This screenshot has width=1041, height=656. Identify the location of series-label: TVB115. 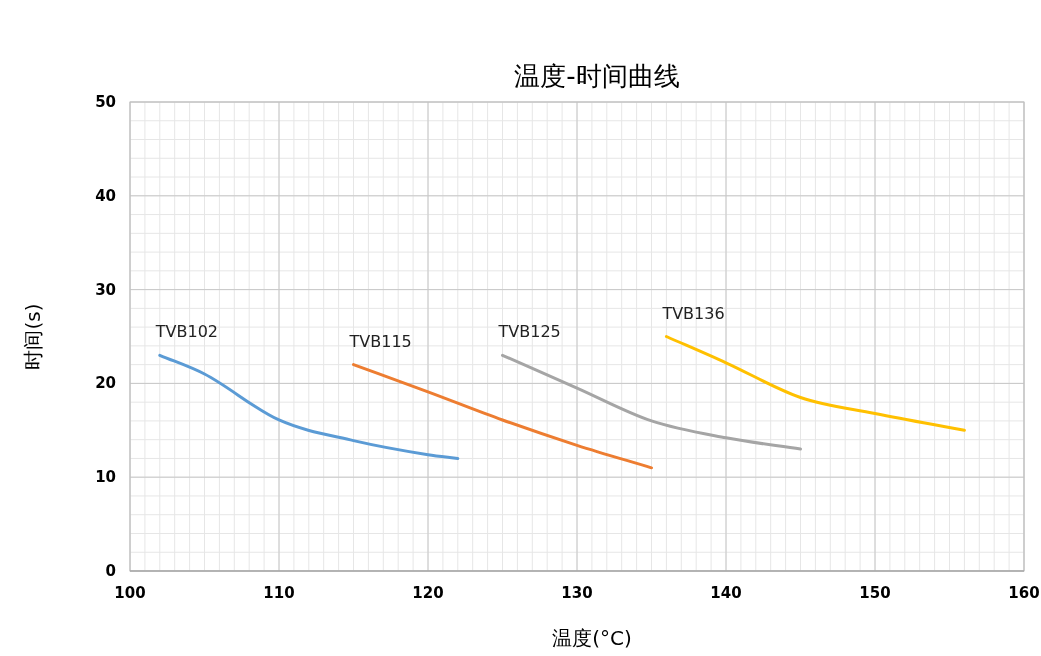
(380, 341).